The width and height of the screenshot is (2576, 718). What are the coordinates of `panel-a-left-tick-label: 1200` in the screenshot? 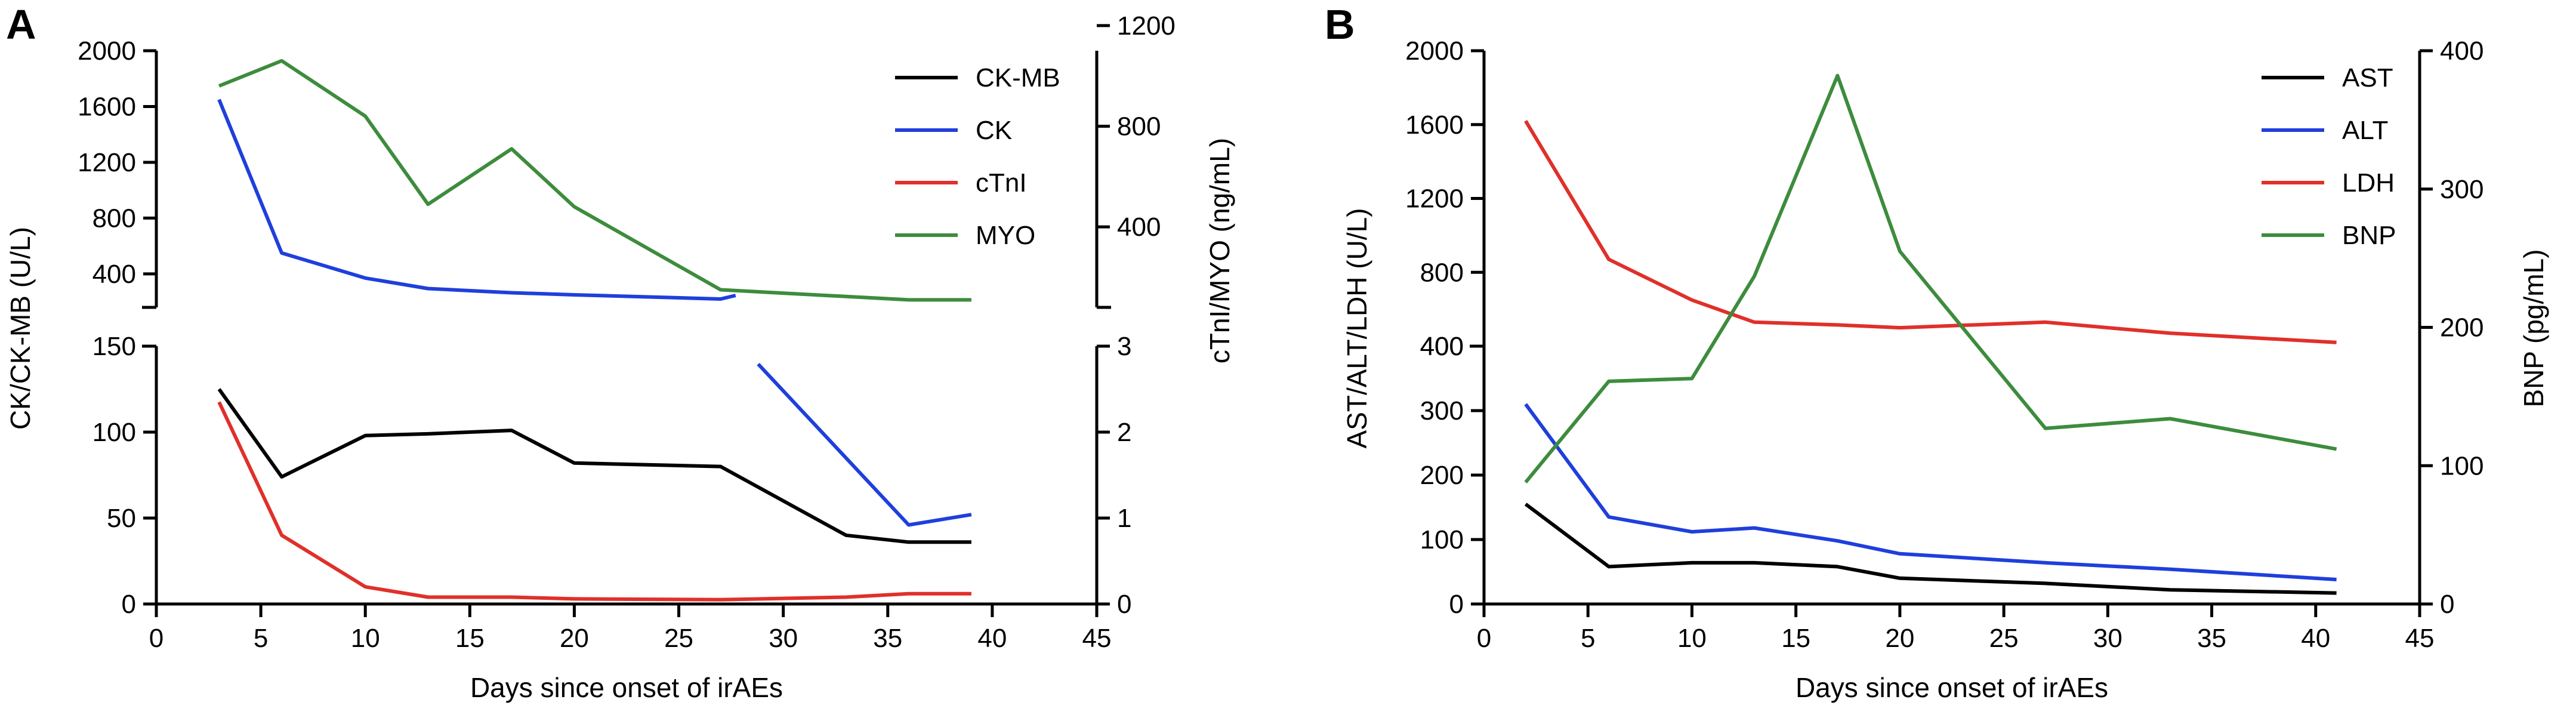 It's located at (107, 162).